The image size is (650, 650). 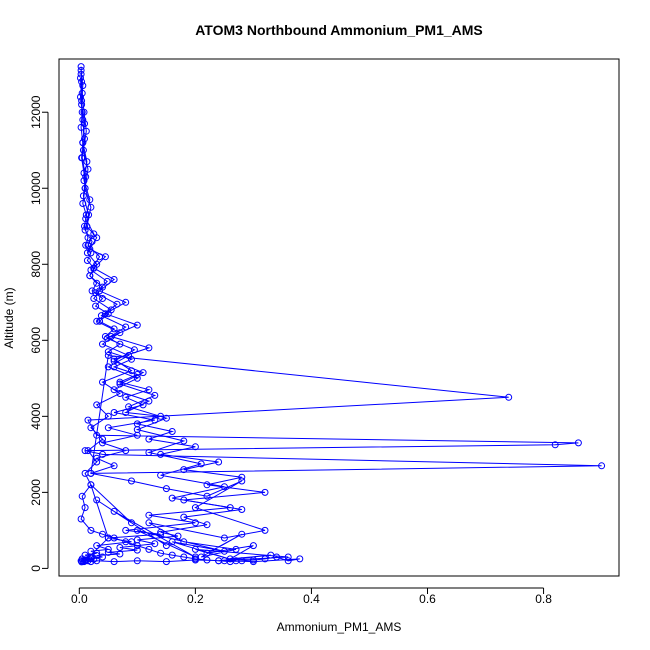 What do you see at coordinates (39, 333) in the screenshot?
I see `y-axis: 0 2000 4000 6000 8000 10000 12000` at bounding box center [39, 333].